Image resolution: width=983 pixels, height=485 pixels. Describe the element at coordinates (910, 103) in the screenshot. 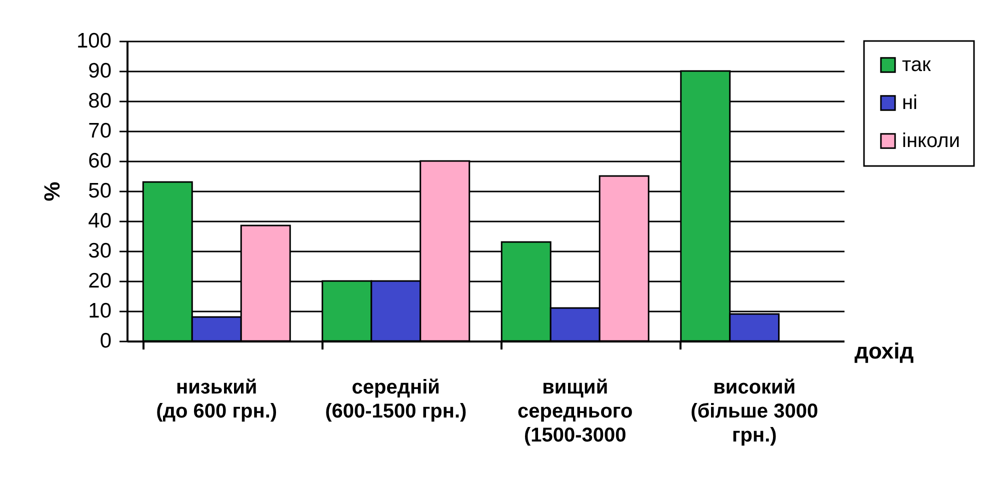

I see `legend-label: ні` at that location.